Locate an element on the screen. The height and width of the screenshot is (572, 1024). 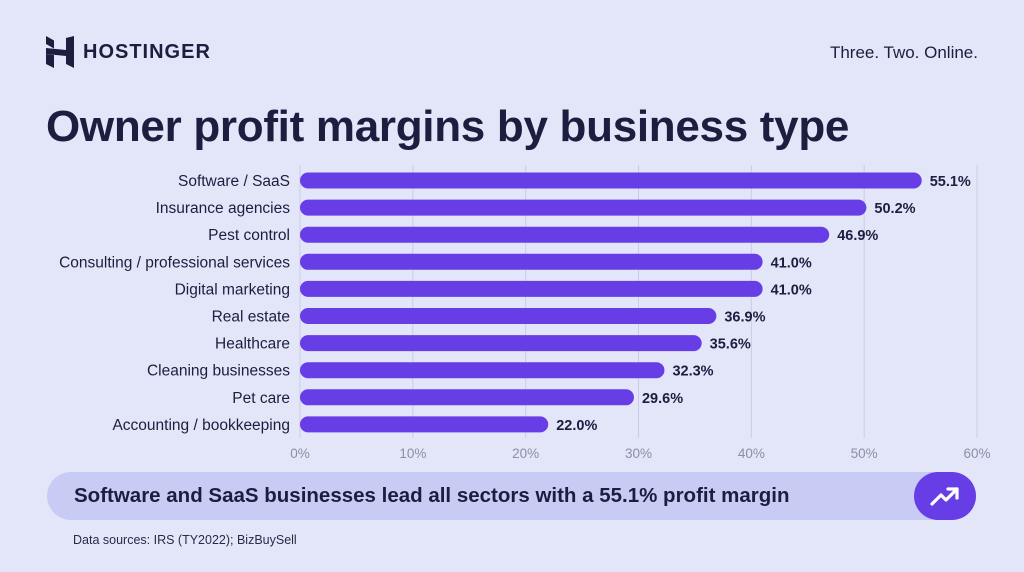
category-label: Digital marketing is located at coordinates (232, 289).